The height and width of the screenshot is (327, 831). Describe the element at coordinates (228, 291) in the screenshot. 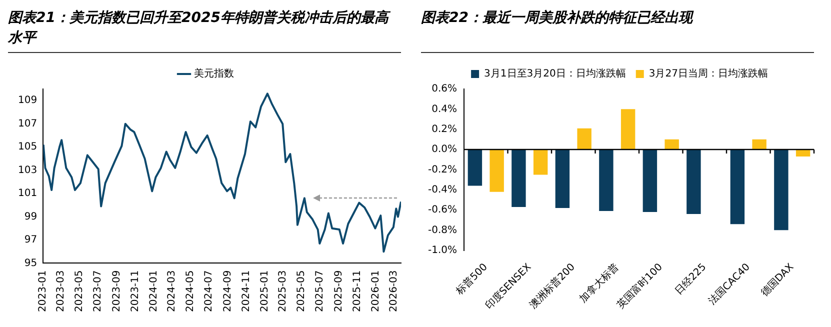

I see `x-tick-label: 2024-09` at that location.